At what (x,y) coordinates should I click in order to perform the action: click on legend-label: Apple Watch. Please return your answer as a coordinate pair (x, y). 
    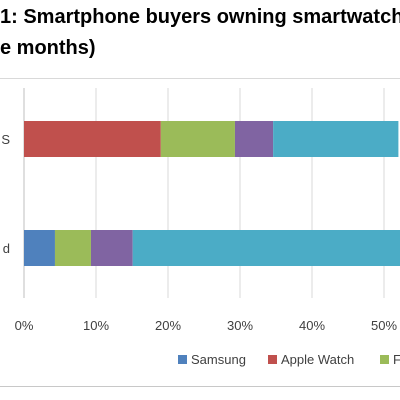
    Looking at the image, I should click on (317, 359).